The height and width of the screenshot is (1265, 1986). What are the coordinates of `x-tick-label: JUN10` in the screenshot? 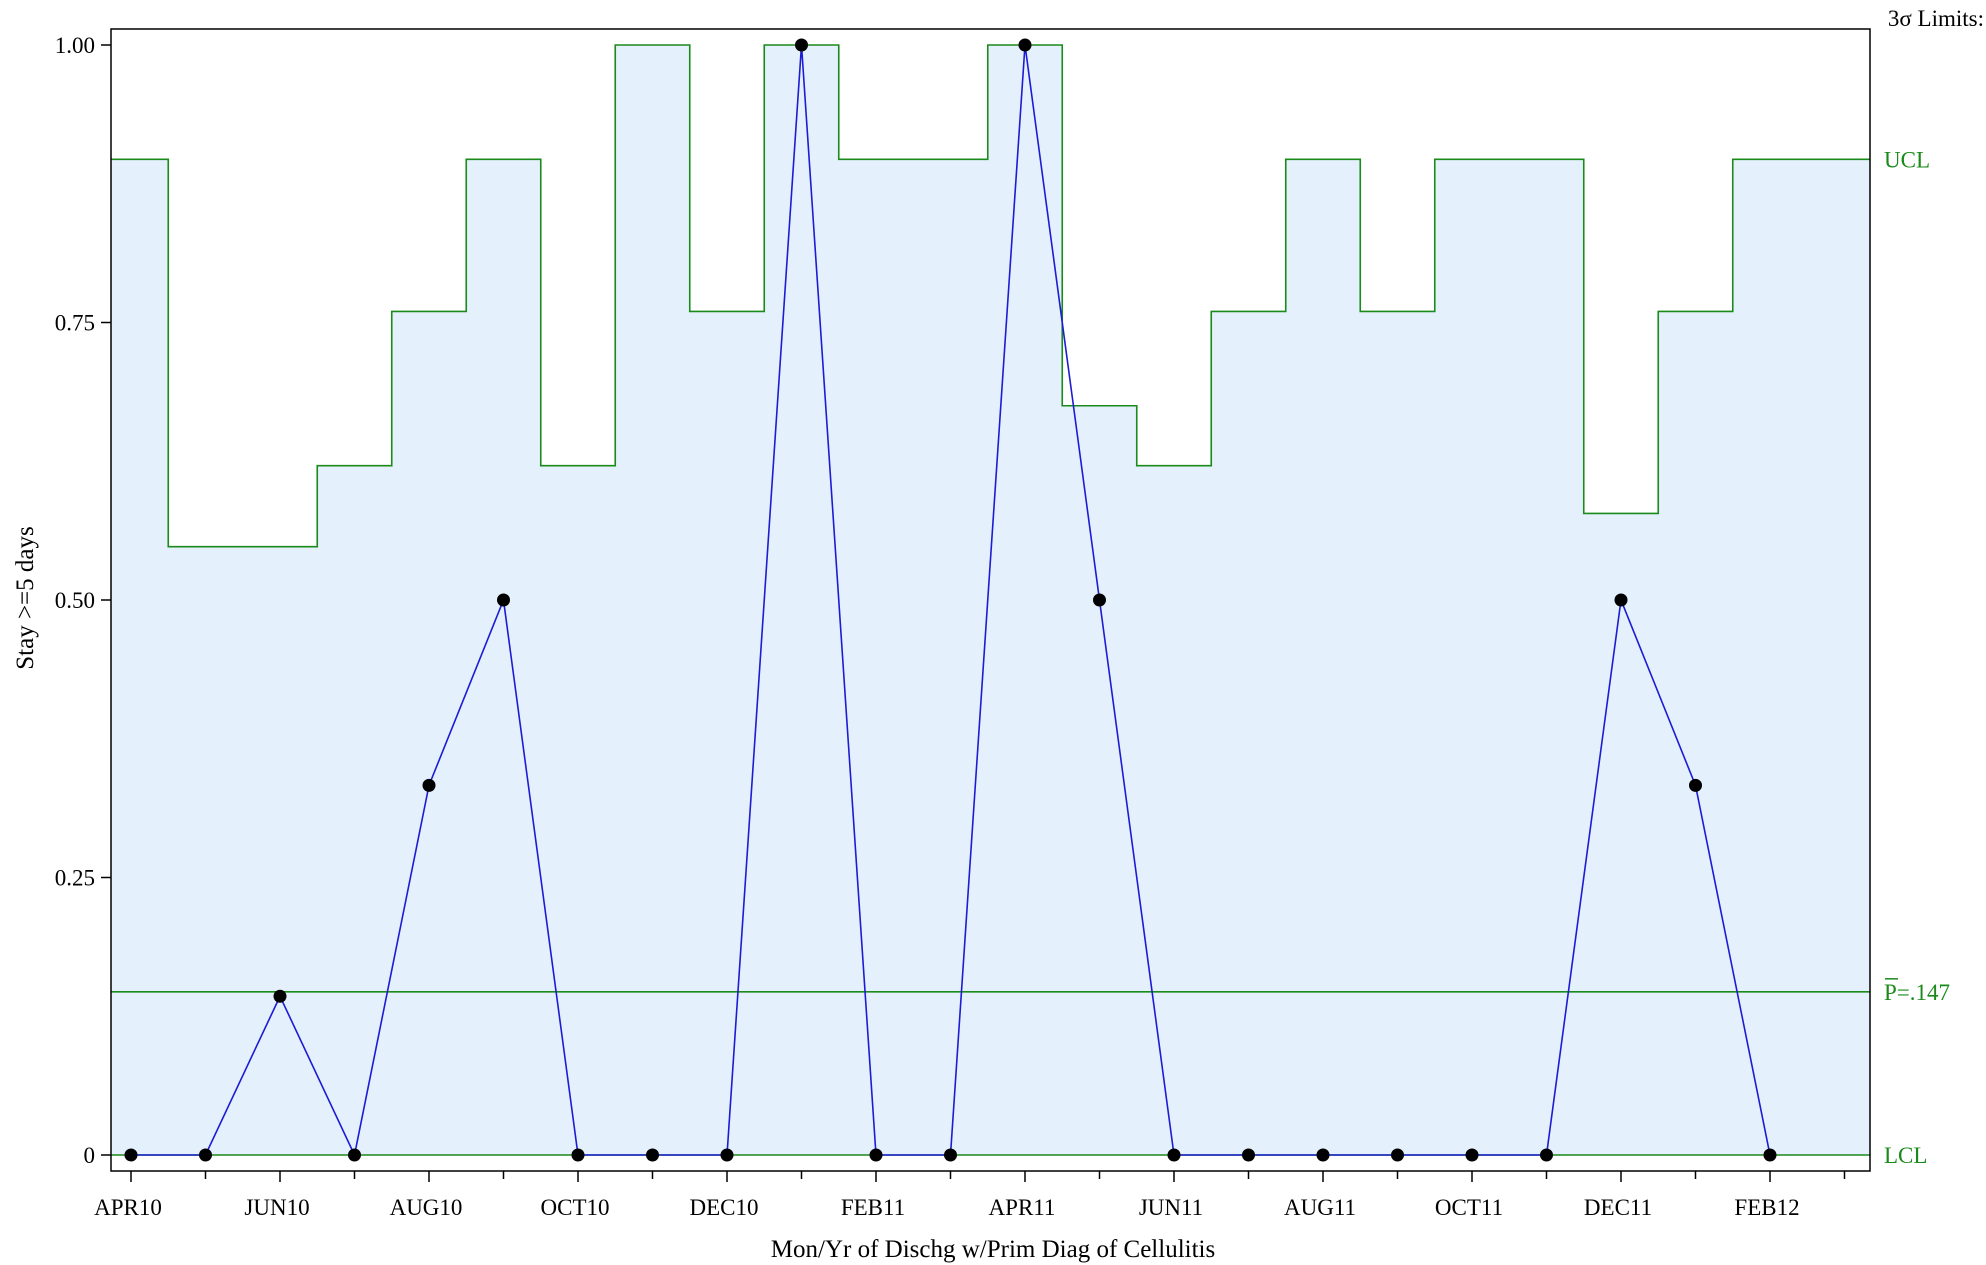 It's located at (276, 1207).